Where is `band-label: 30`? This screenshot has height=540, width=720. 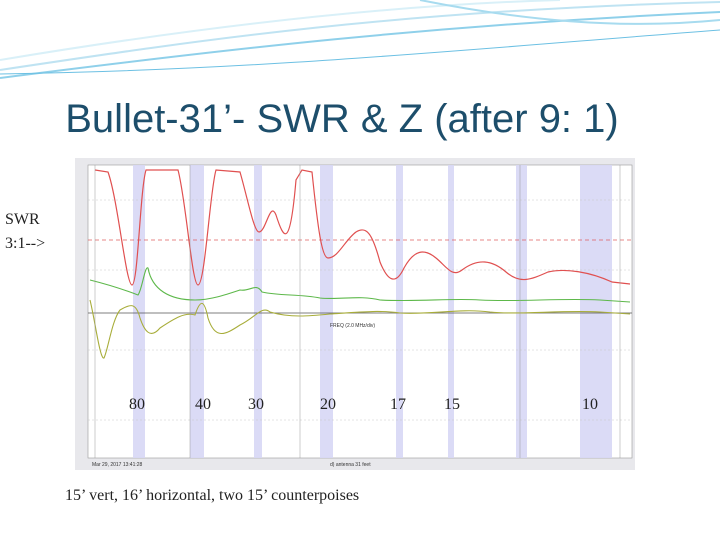
band-label: 30 is located at coordinates (256, 404).